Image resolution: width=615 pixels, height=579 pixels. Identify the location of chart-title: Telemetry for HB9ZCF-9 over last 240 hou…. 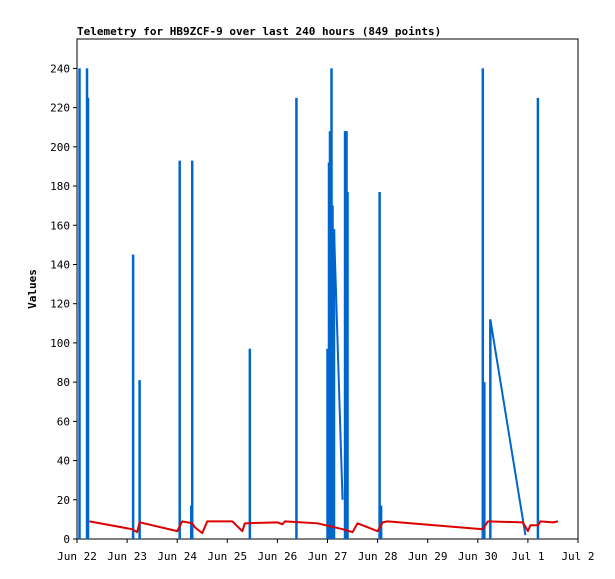
(259, 31).